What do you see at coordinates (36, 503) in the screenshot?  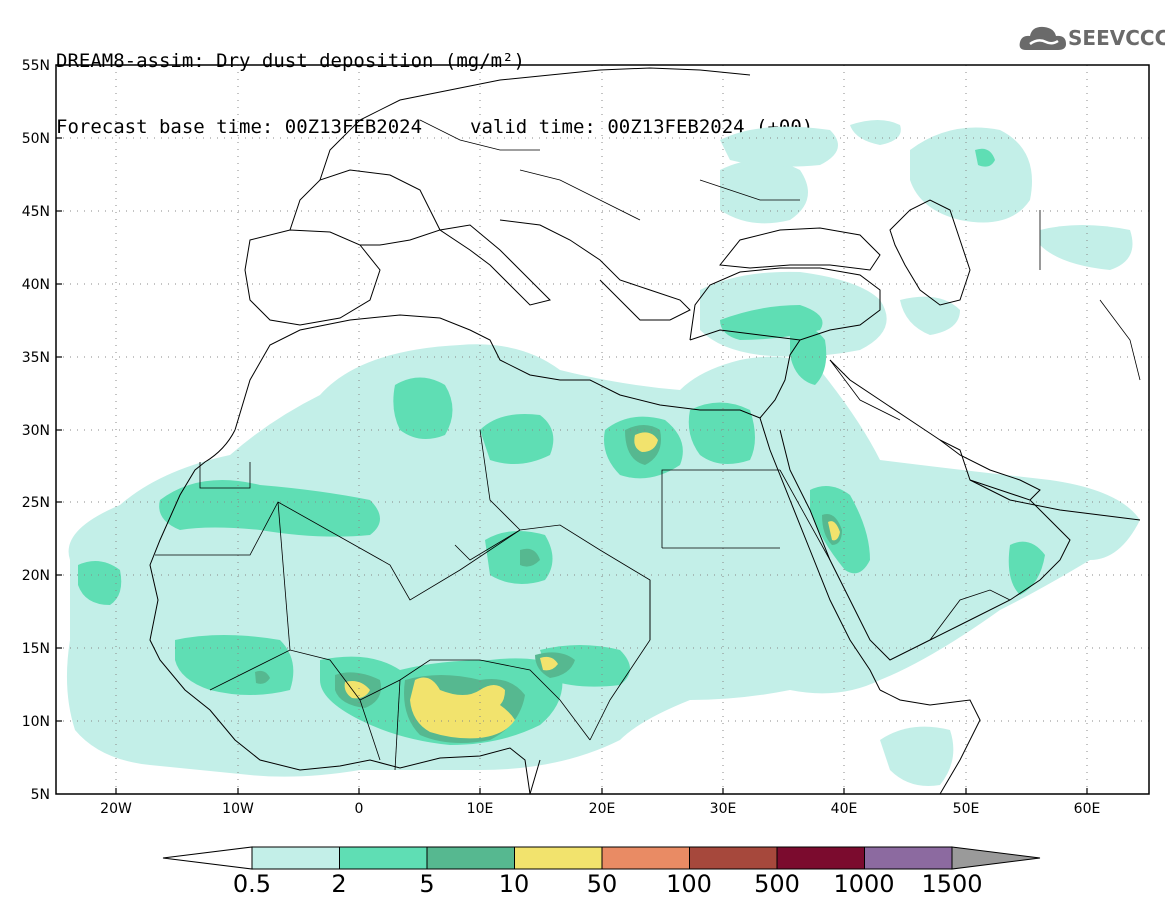 I see `lat-label: 25N` at bounding box center [36, 503].